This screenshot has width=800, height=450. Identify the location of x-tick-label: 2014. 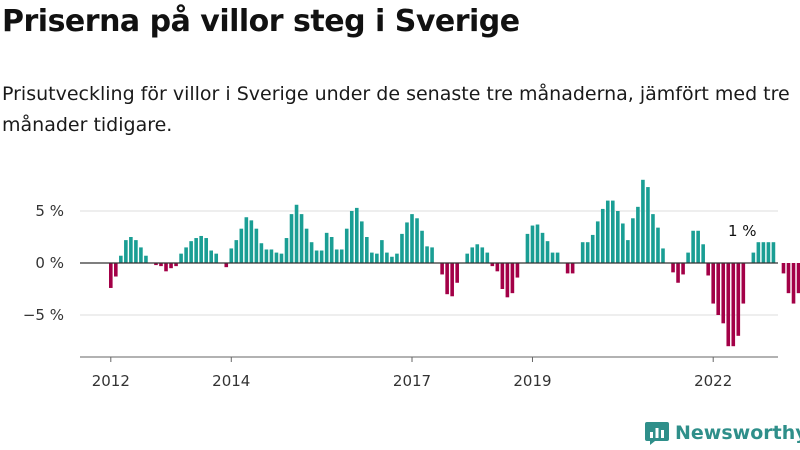
(231, 381).